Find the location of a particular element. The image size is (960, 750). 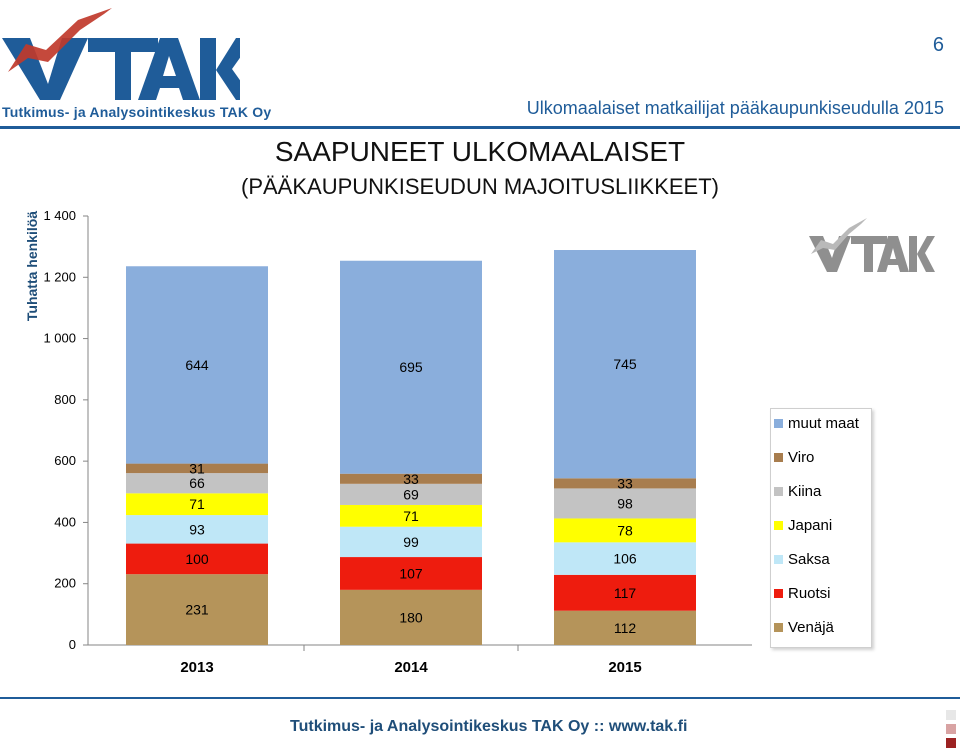

logo-subtitle: Tutkimus- ja Analysointikeskus TAK Oy is located at coordinates (137, 112).